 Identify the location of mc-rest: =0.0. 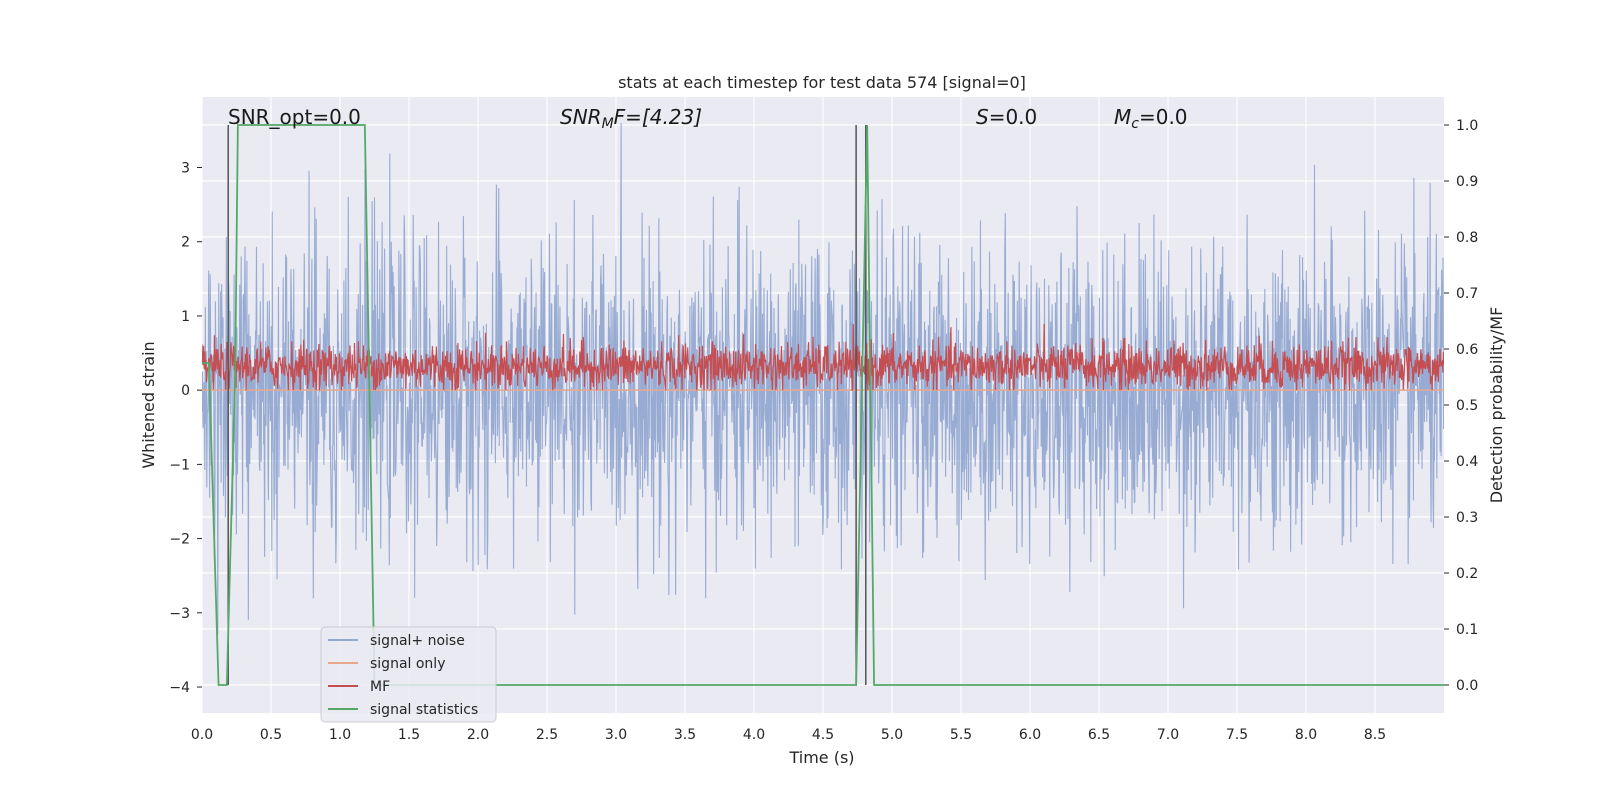
(1163, 117).